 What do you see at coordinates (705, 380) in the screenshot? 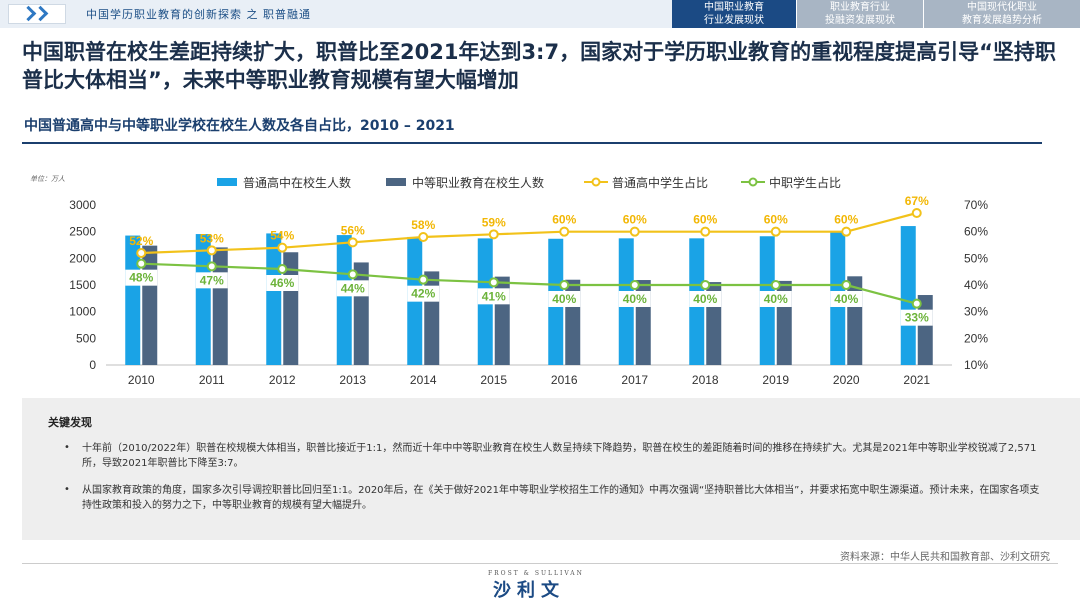
I see `x-tick-label: 2018` at bounding box center [705, 380].